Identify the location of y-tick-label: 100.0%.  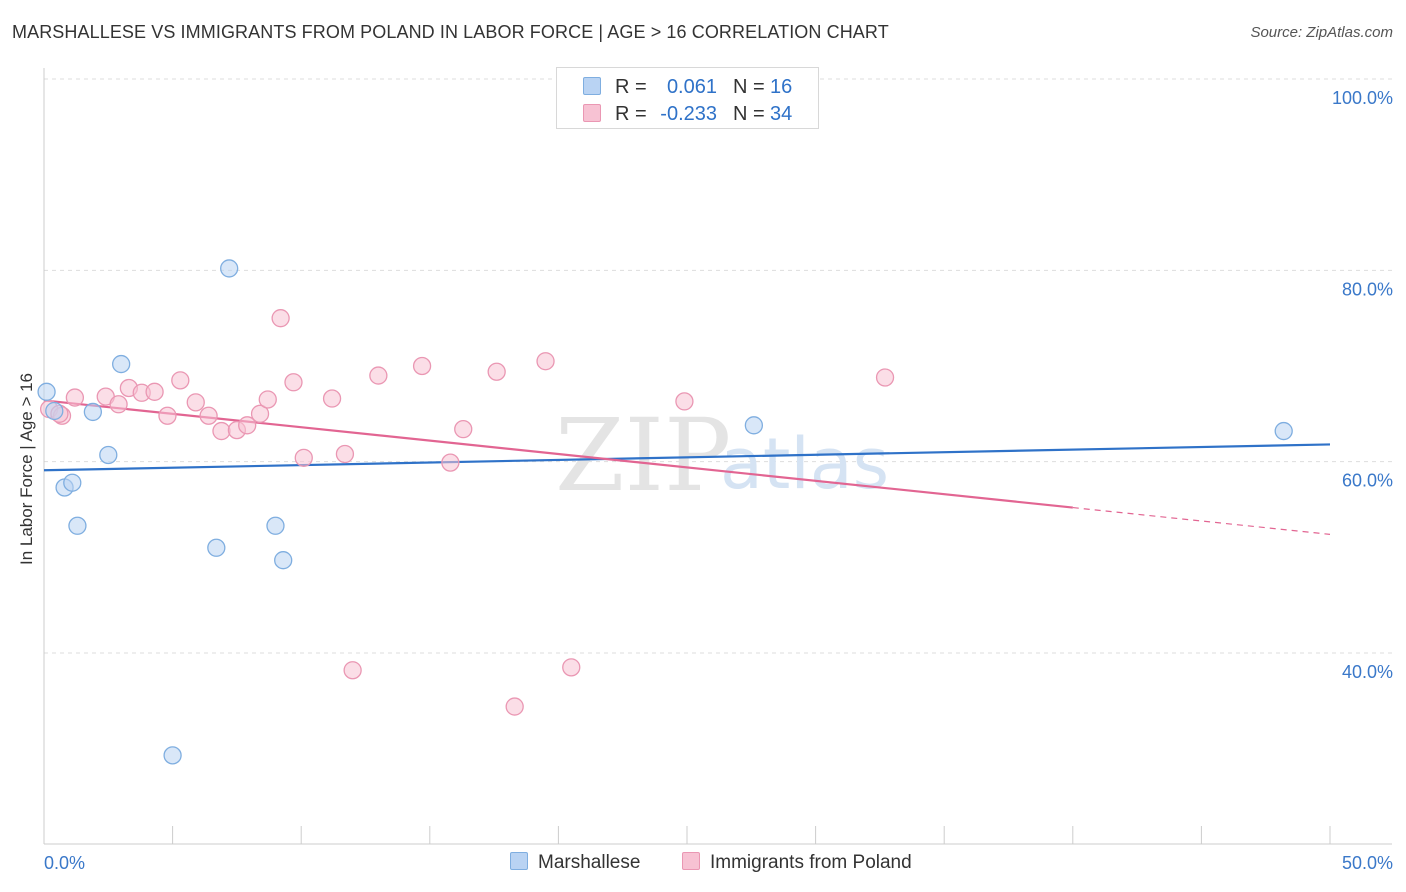
(1362, 98).